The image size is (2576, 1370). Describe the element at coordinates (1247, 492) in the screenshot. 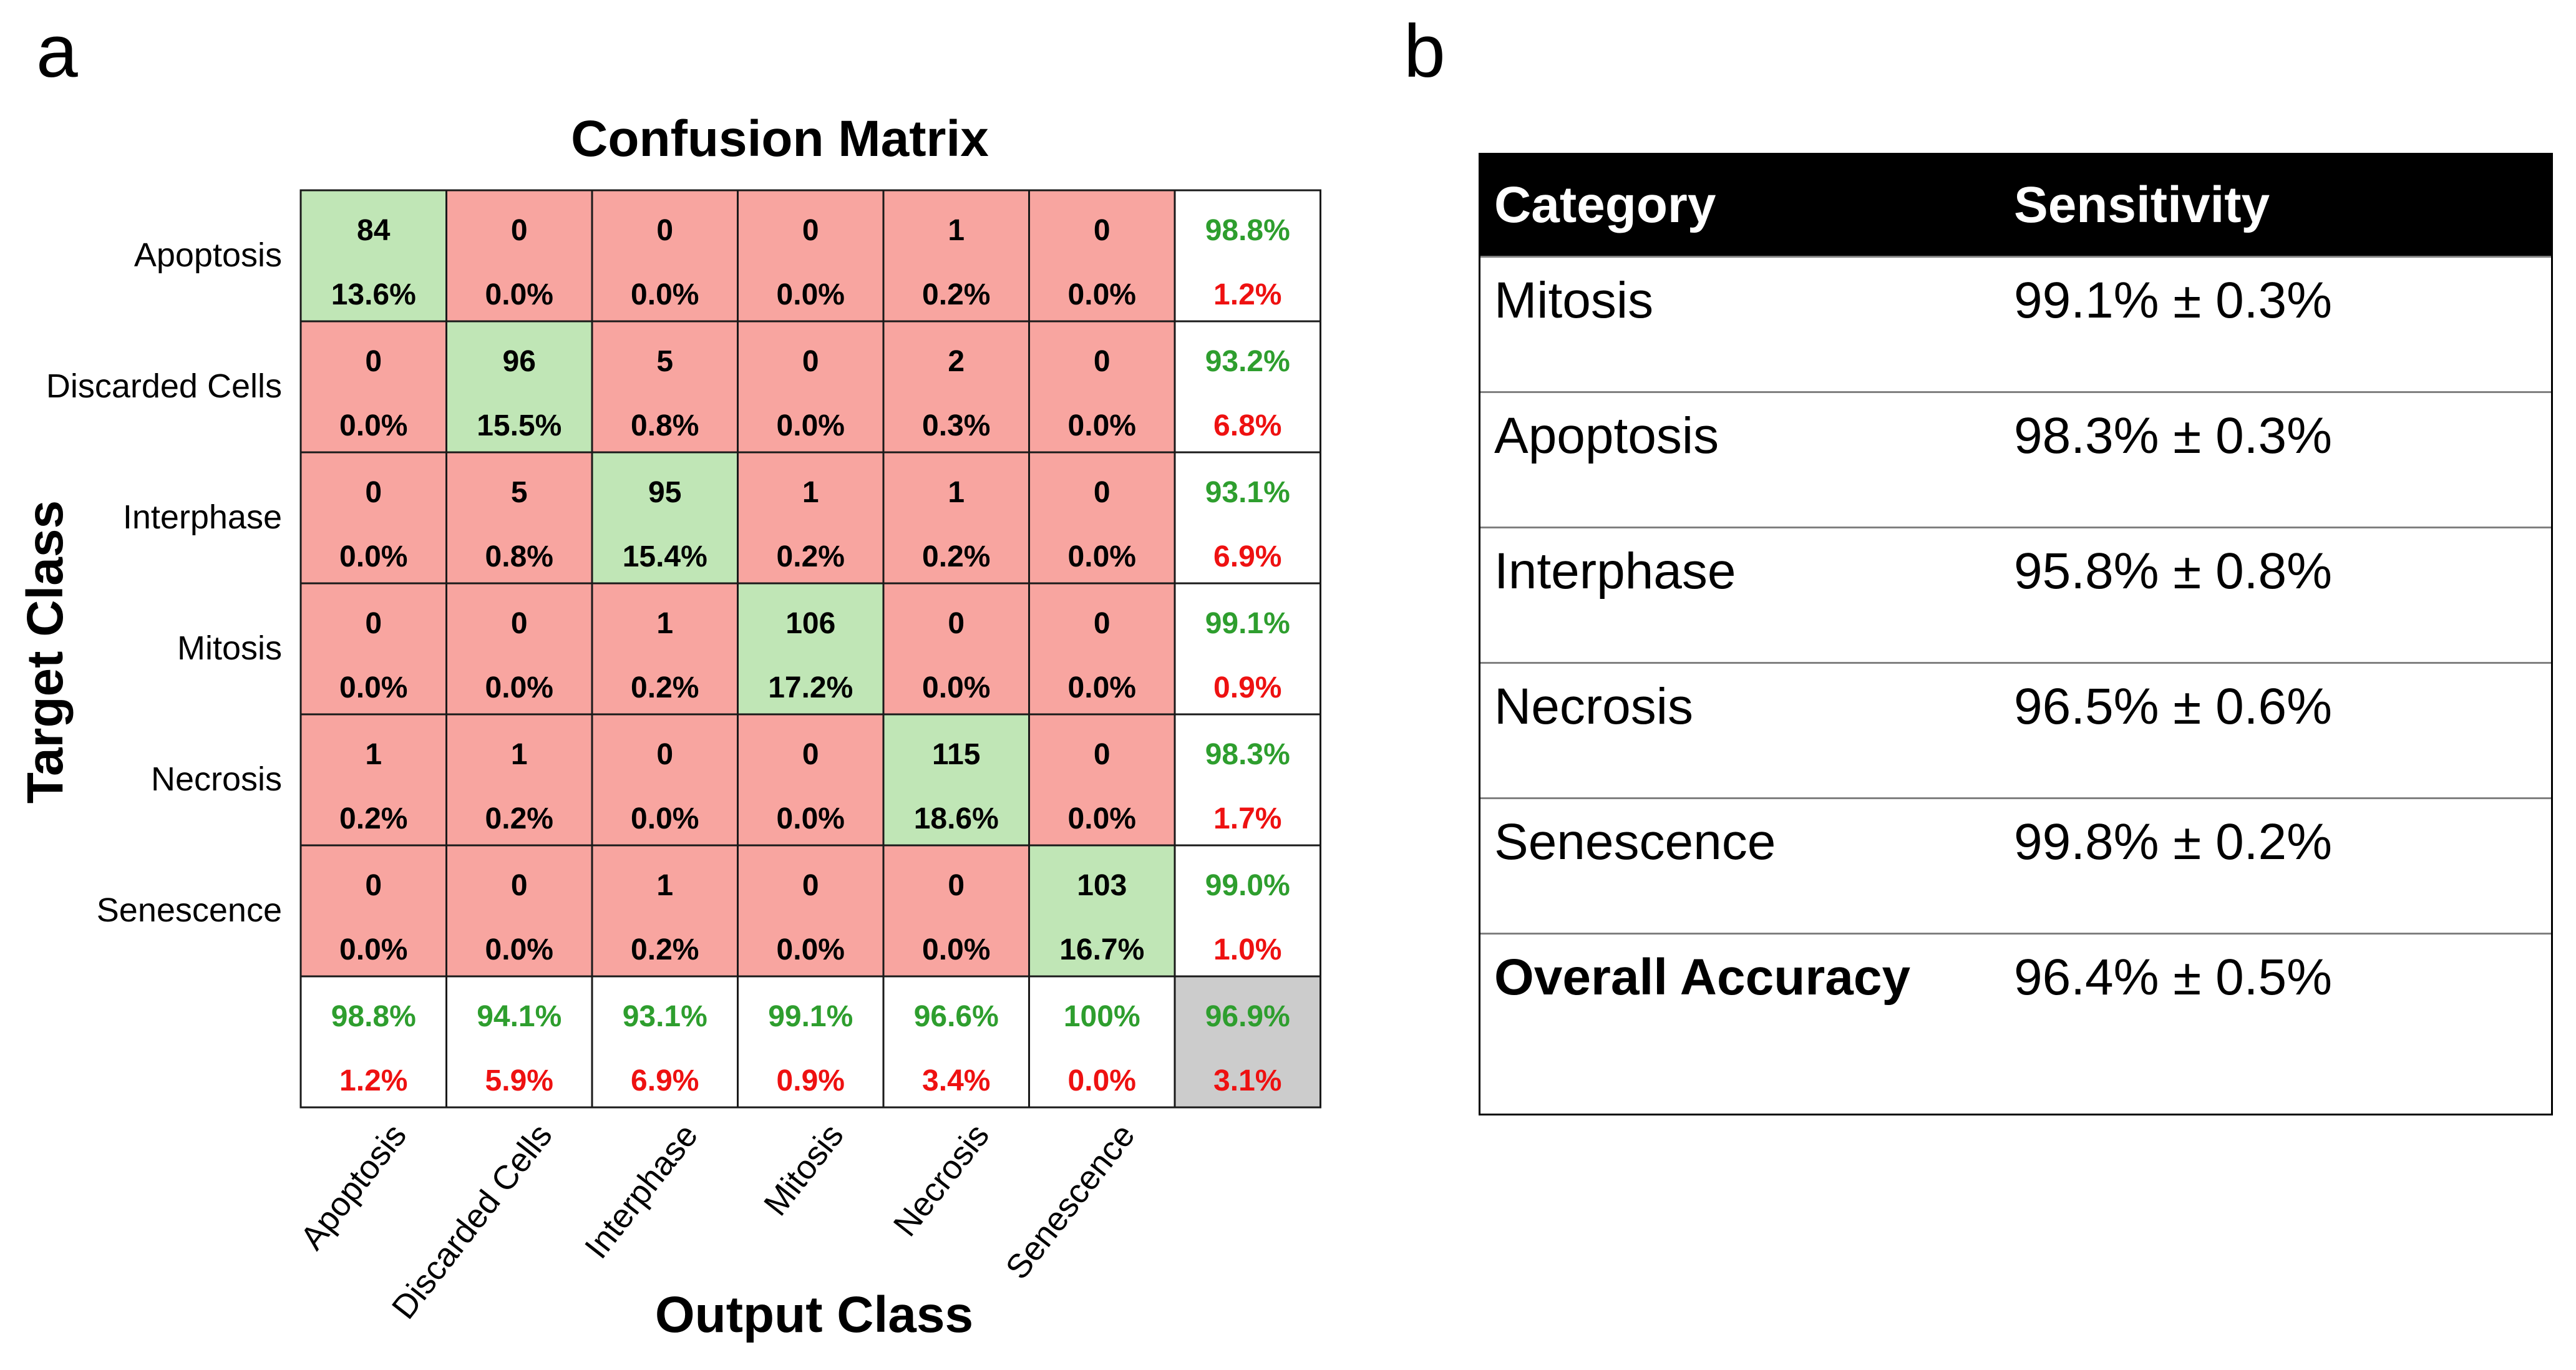

I see `row-summary-cell-top: 93.1%` at that location.